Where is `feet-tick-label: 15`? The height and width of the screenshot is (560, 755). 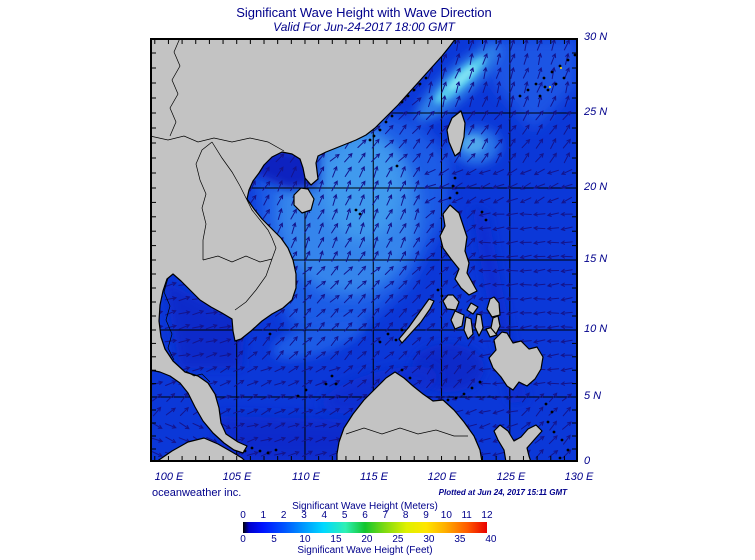
feet-tick-label: 15 is located at coordinates (336, 539).